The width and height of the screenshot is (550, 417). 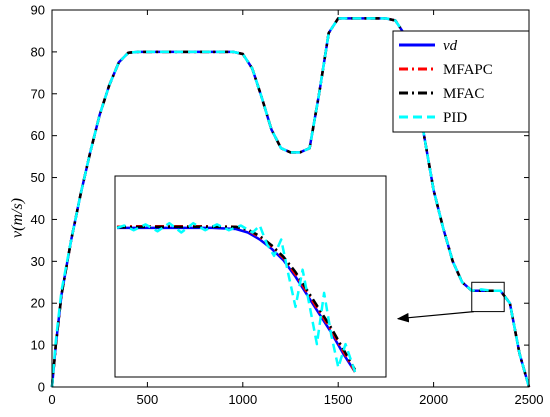 I want to click on zoom-region-box, so click(x=488, y=297).